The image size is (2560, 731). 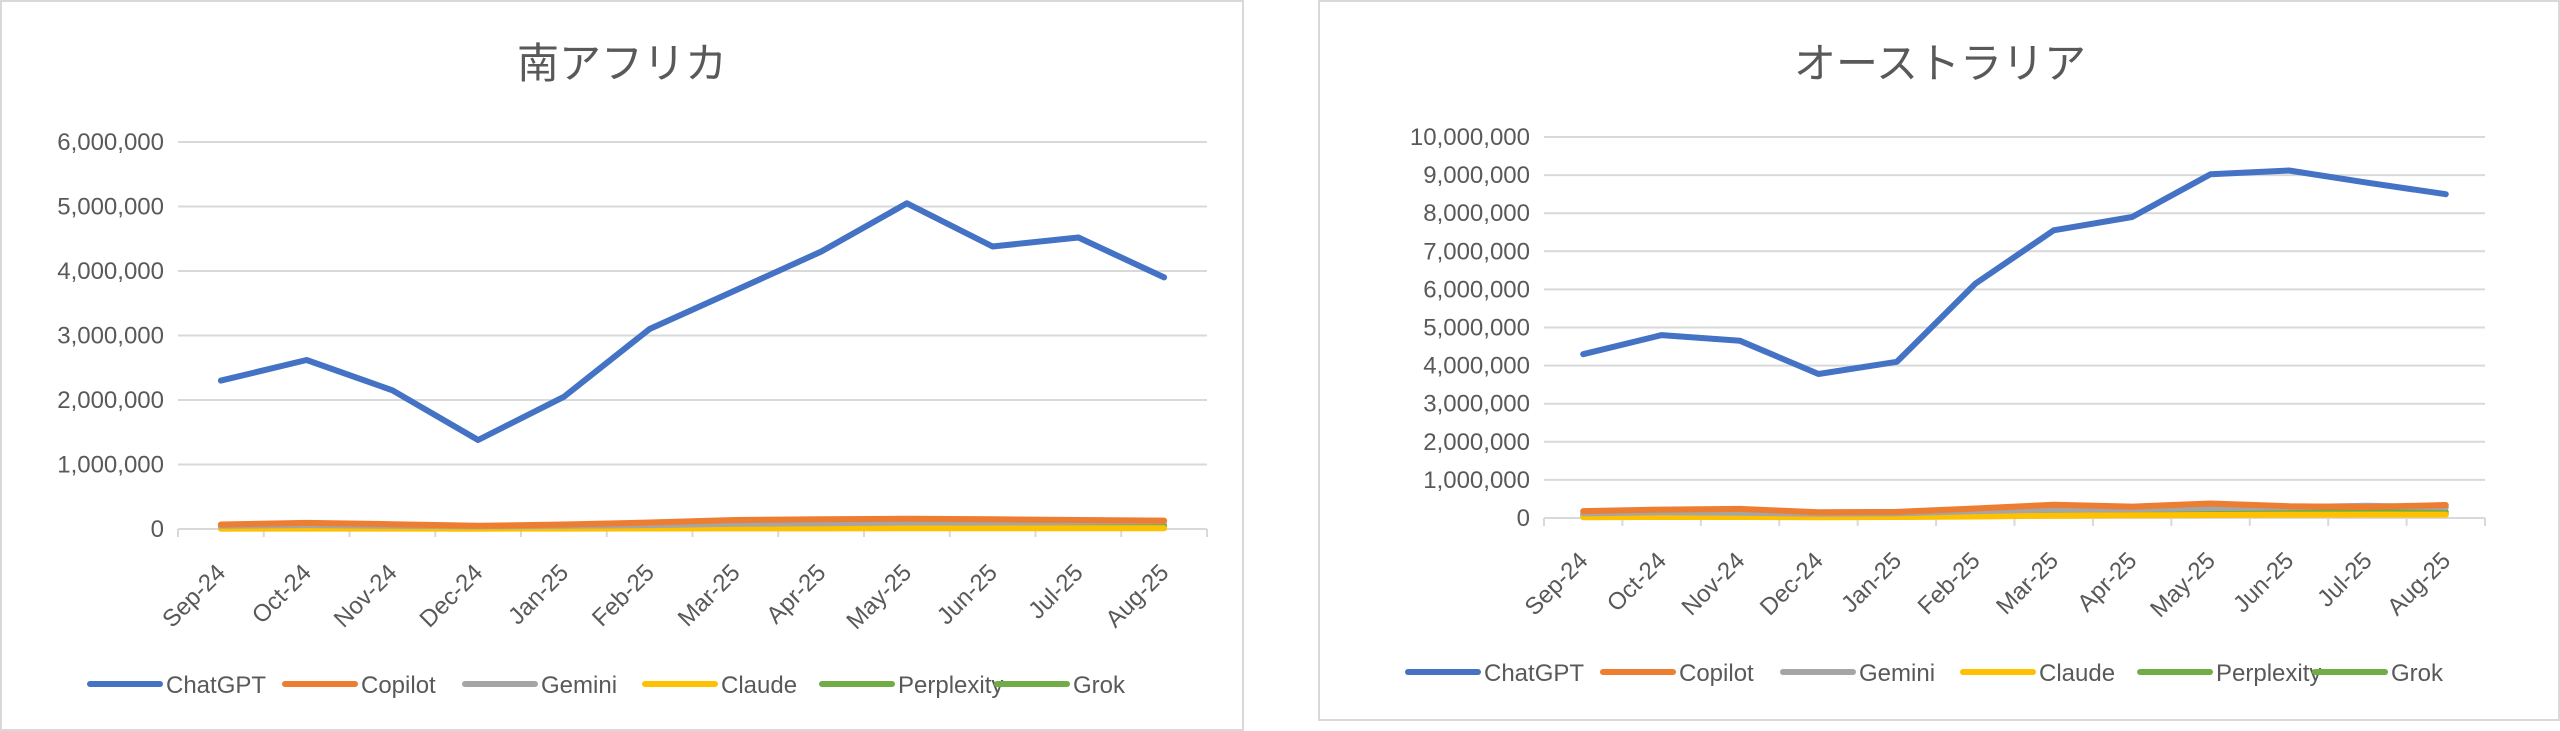 What do you see at coordinates (1476, 213) in the screenshot?
I see `y-tick-label: 8,000,000` at bounding box center [1476, 213].